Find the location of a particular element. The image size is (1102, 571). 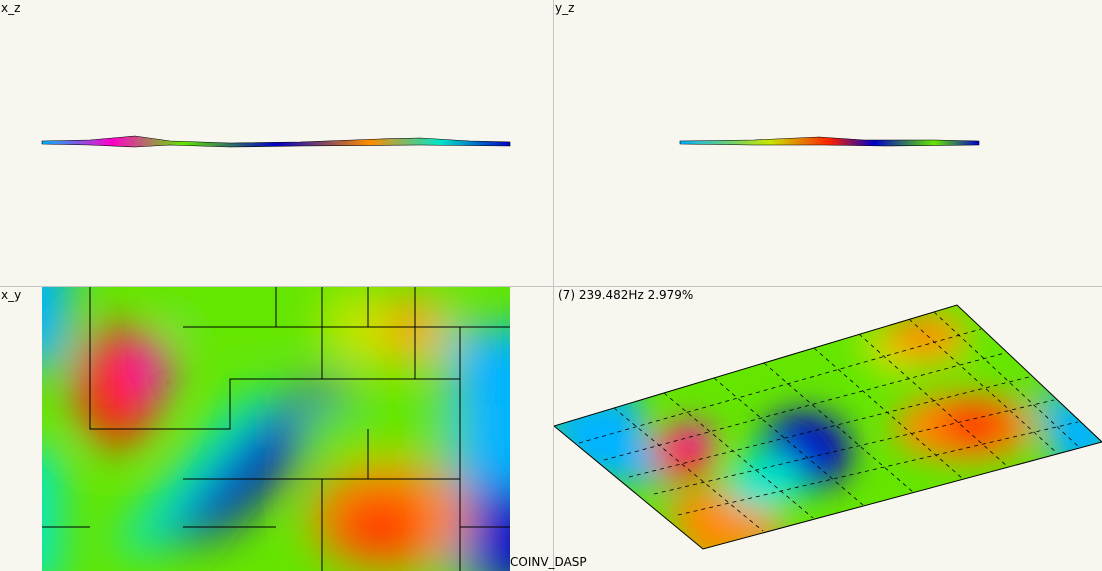

viewport-divider-vertical is located at coordinates (553, 285).